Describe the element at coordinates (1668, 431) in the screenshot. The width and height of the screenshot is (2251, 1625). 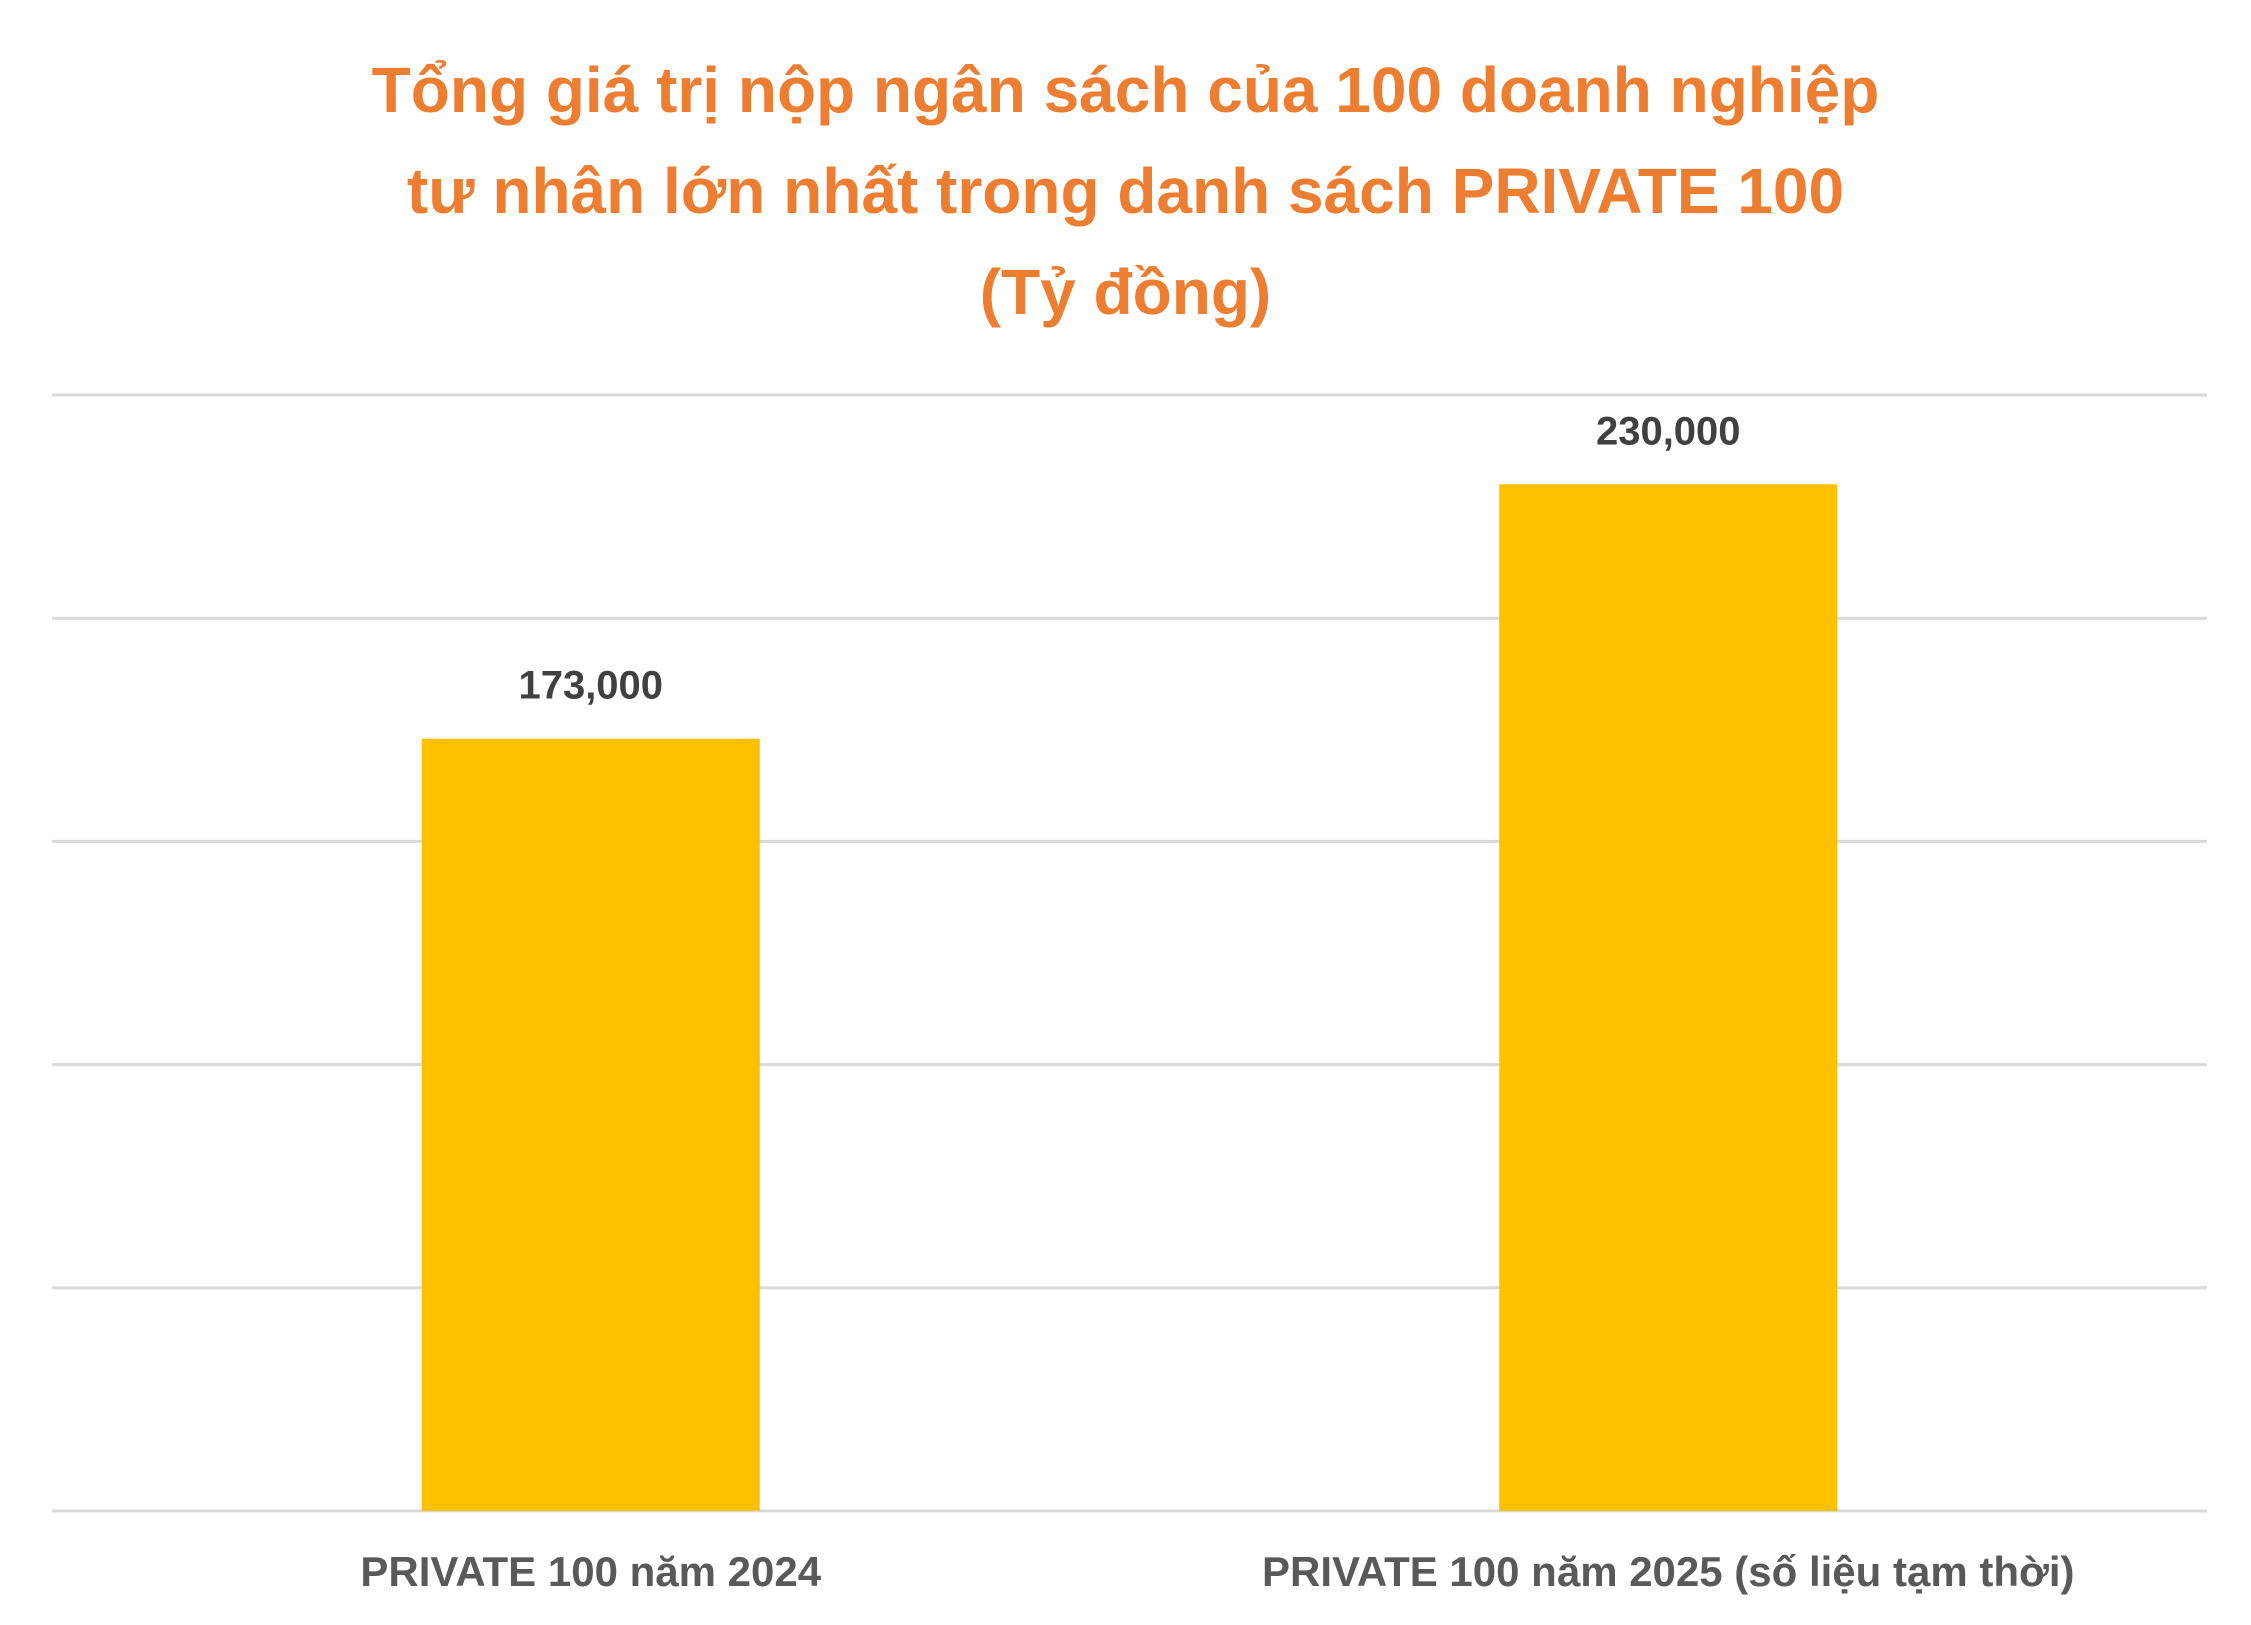
I see `data-label-2: 230,000` at that location.